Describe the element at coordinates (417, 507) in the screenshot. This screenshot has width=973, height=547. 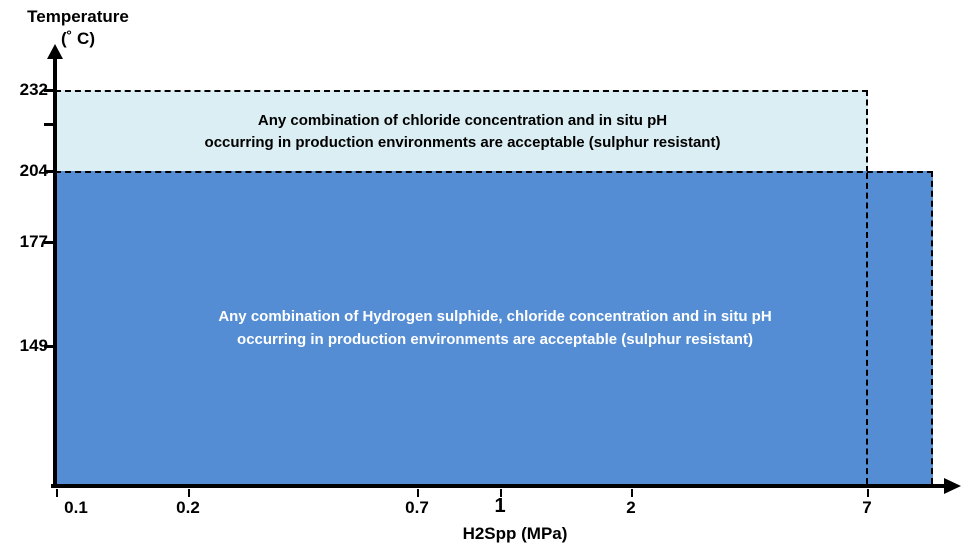
I see `x-tick-label-0.7: 0.7` at that location.